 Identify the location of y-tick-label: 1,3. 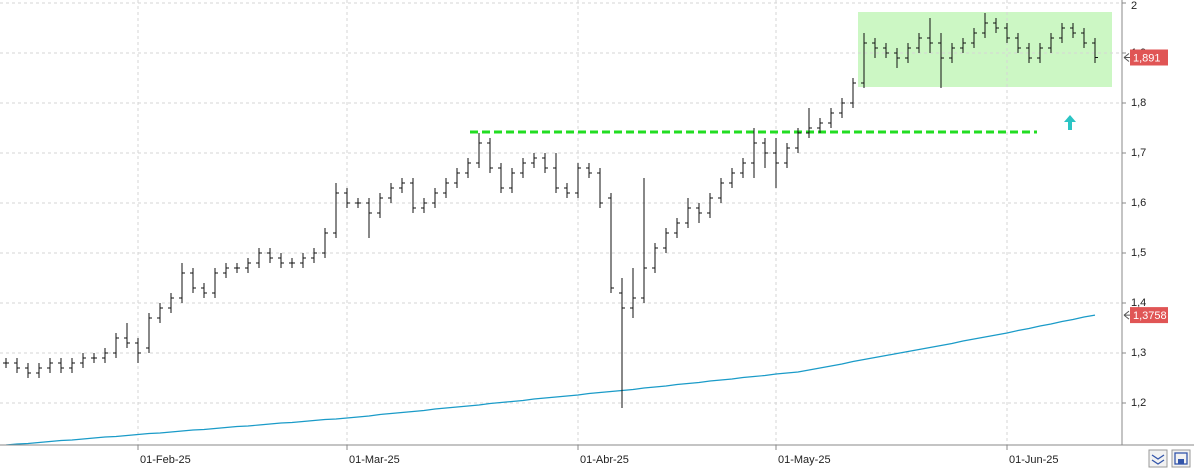
(1138, 353).